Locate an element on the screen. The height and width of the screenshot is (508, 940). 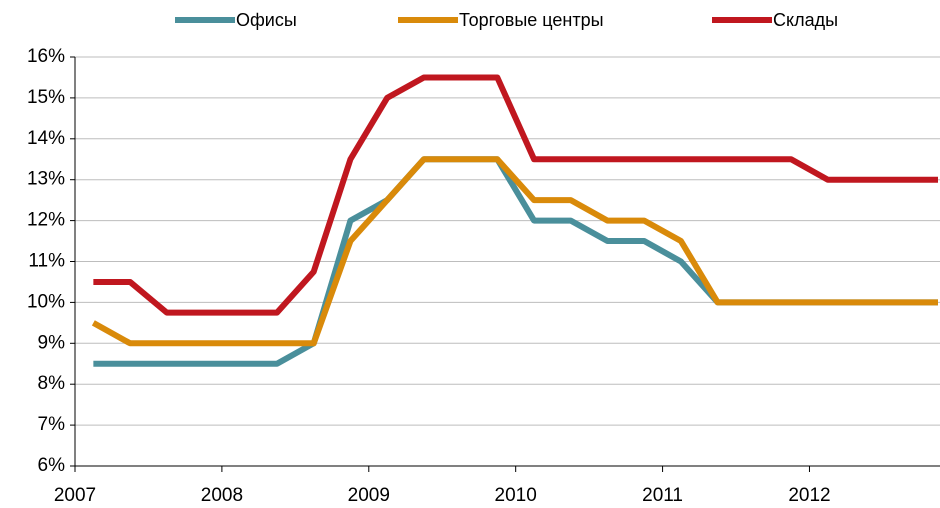
y-tick-label: 8% is located at coordinates (52, 383).